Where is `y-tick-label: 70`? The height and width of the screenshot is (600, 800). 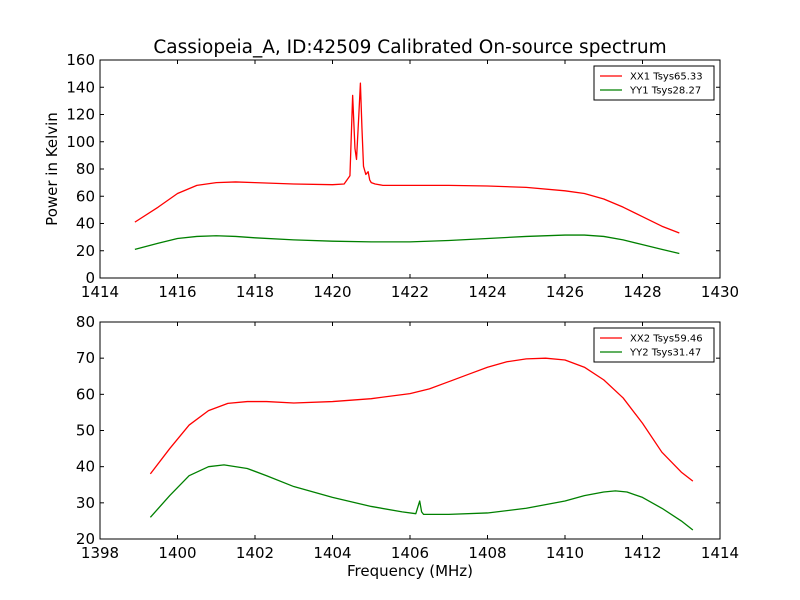
y-tick-label: 70 is located at coordinates (85, 358).